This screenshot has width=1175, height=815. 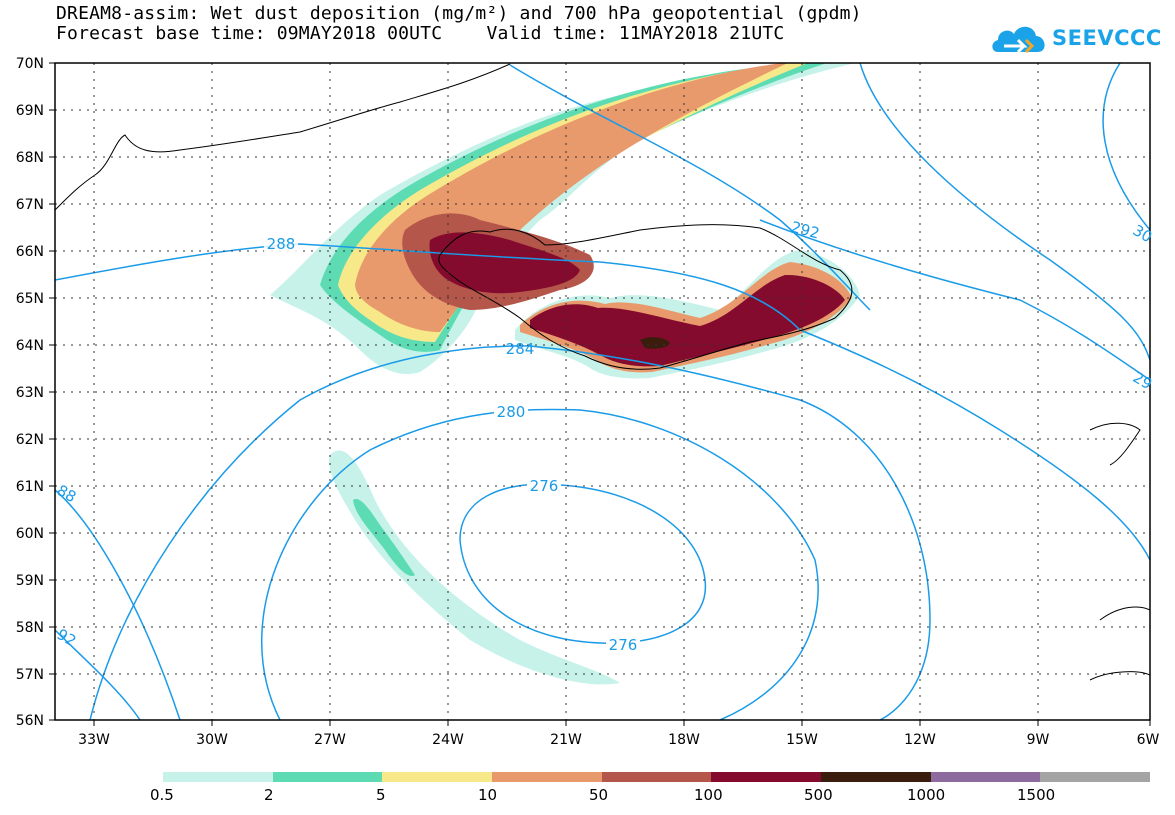 I want to click on lat-label: 63N, so click(x=30, y=393).